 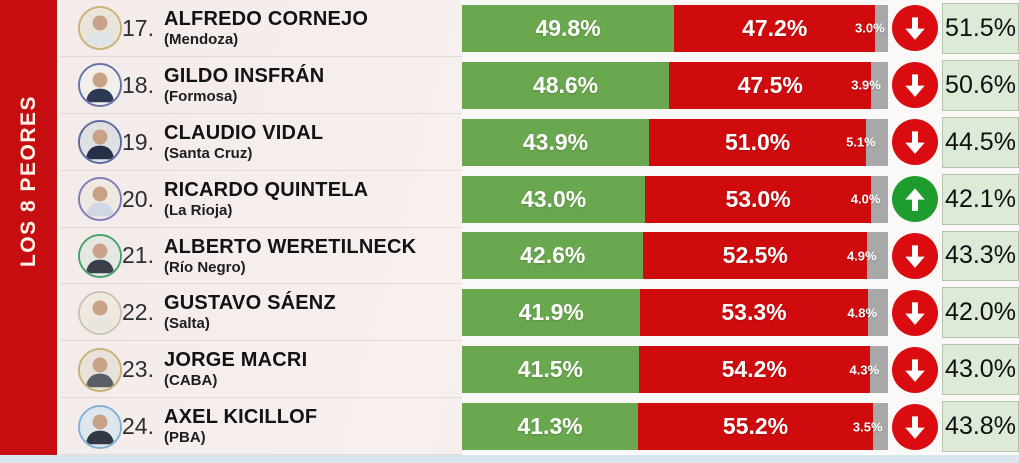 I want to click on previous-score-cell: 51.5%, so click(x=980, y=28).